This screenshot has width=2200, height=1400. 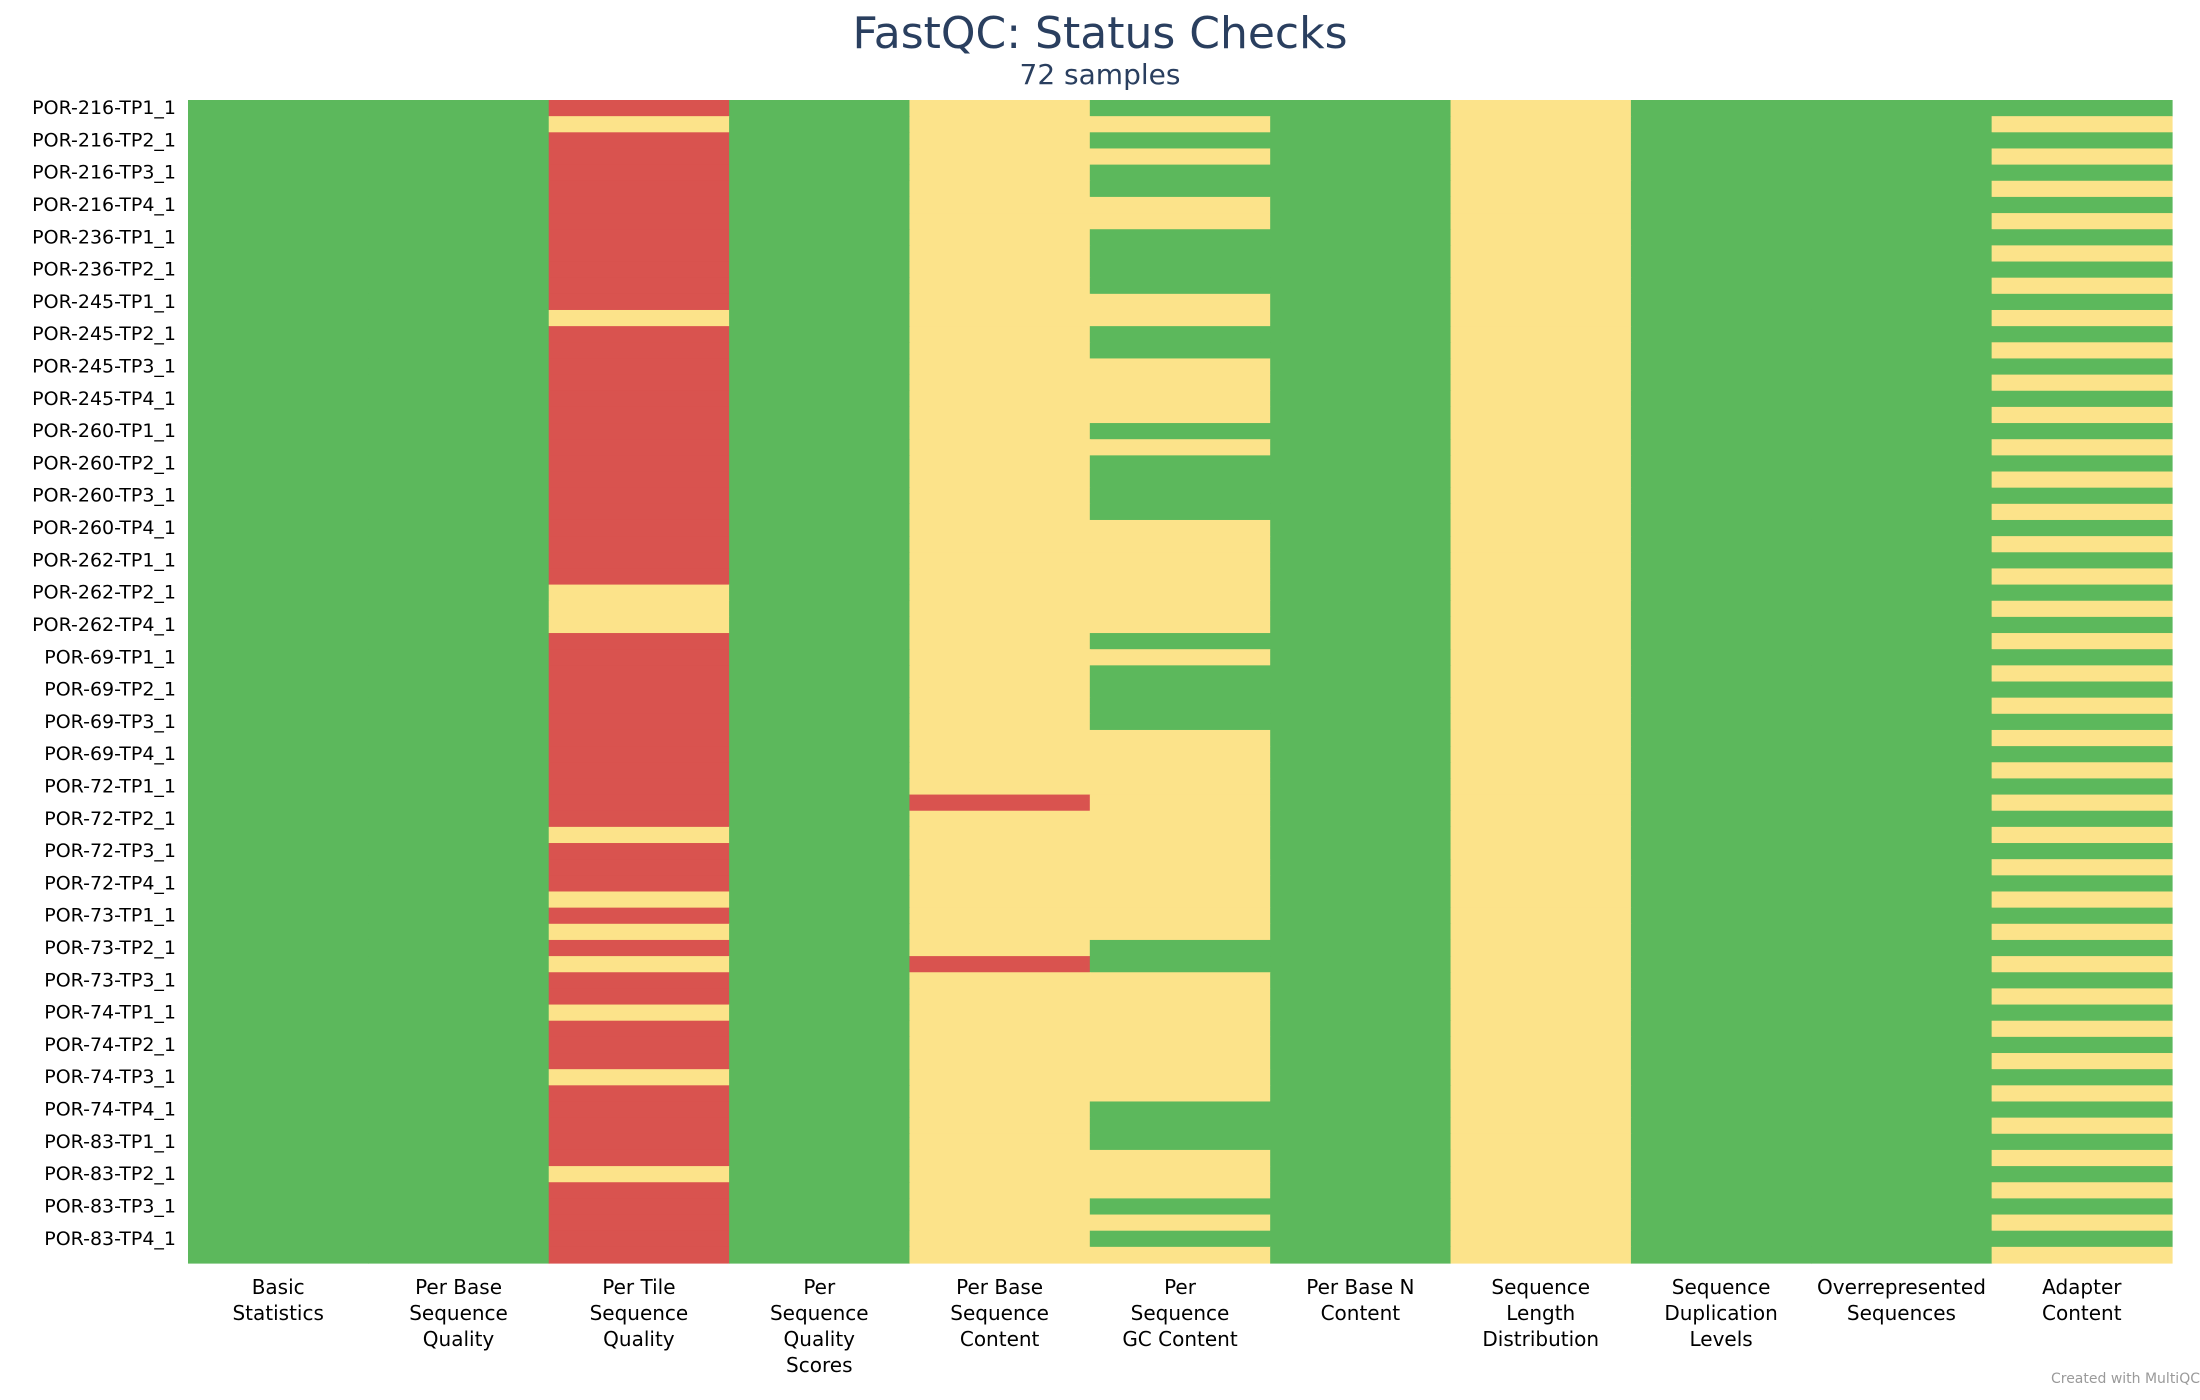 I want to click on column-label: Per, so click(x=1180, y=1287).